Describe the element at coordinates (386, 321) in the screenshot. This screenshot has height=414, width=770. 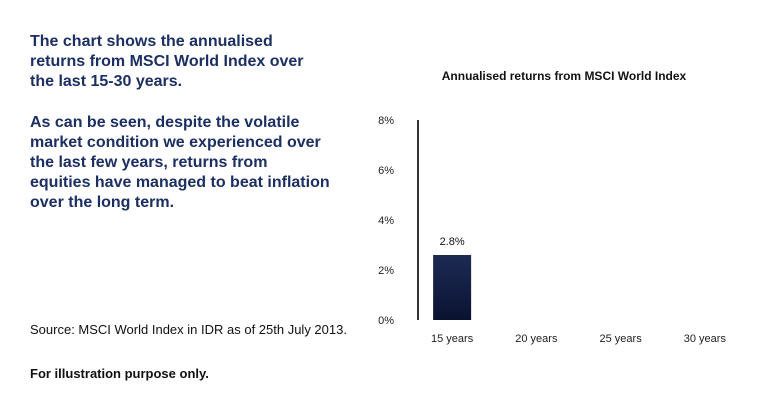
I see `y-tick-label: 0%` at that location.